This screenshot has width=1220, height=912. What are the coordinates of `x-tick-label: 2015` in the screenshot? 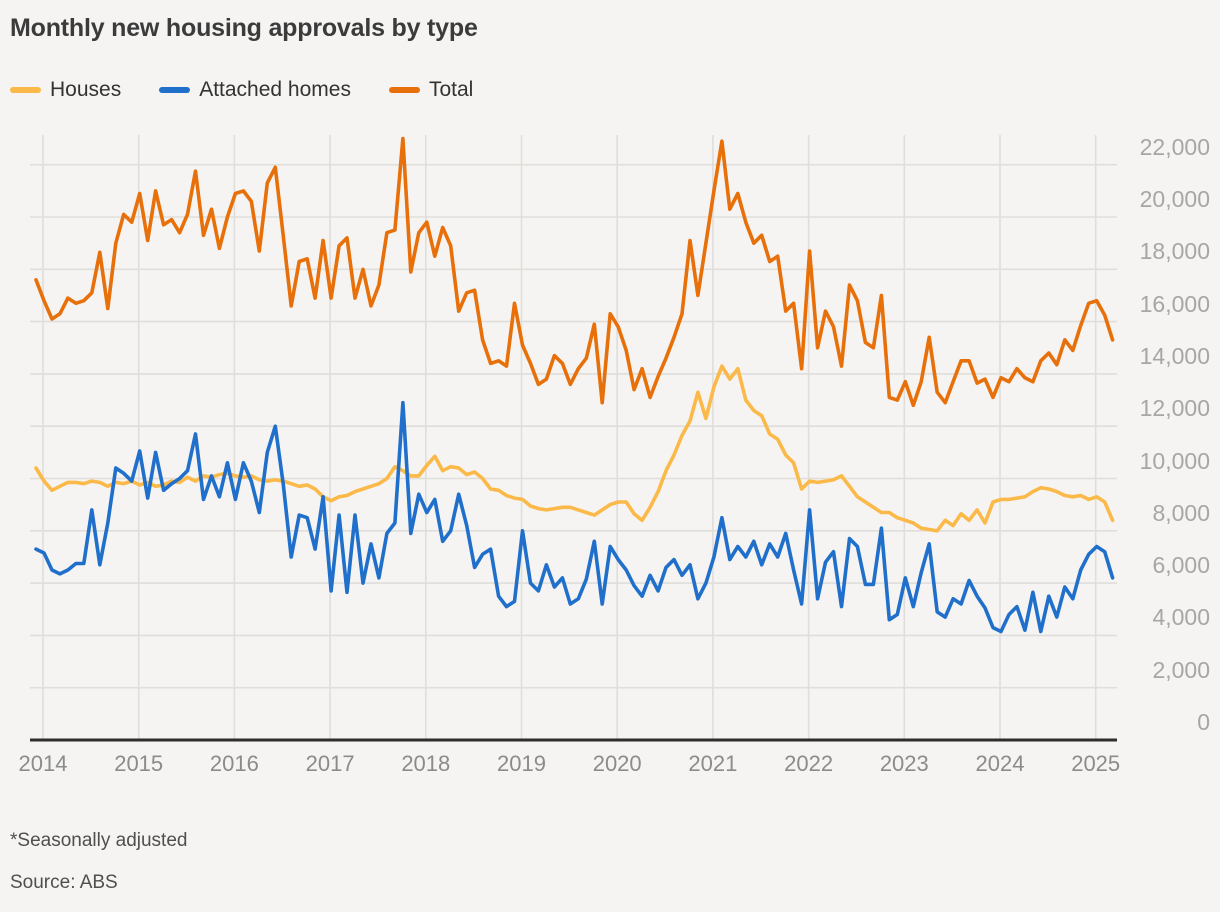 It's located at (139, 763).